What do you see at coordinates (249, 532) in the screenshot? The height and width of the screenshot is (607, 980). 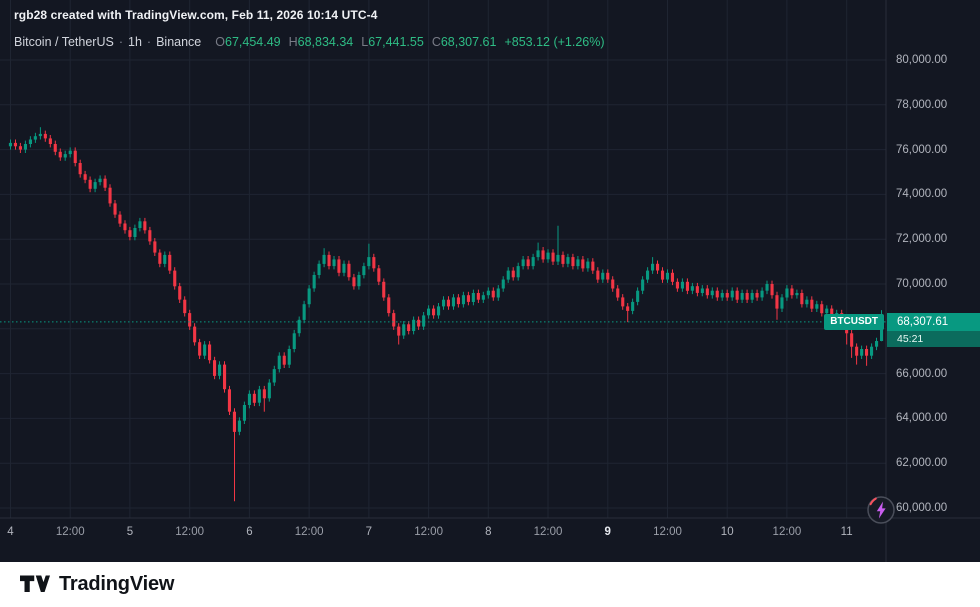 I see `time-axis-label: 6` at bounding box center [249, 532].